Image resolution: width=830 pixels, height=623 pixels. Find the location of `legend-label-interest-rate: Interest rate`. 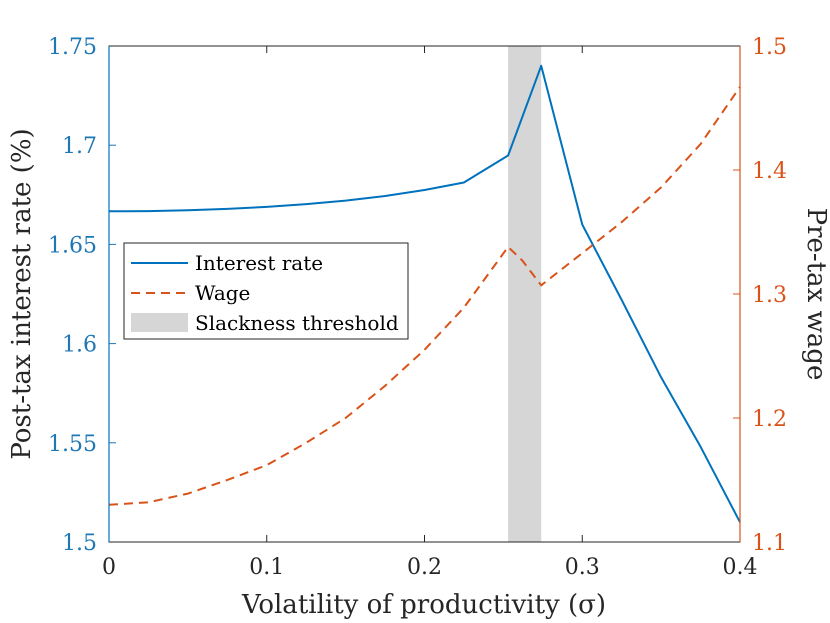

legend-label-interest-rate: Interest rate is located at coordinates (259, 263).